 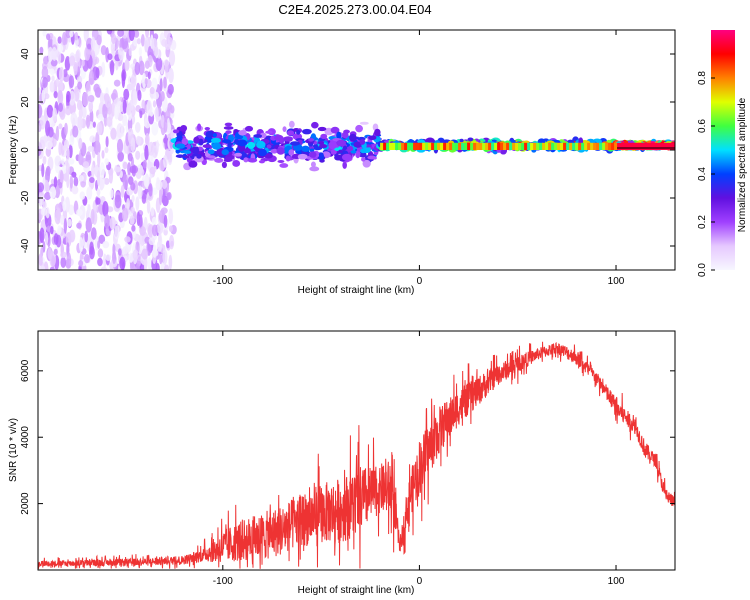 What do you see at coordinates (25, 102) in the screenshot?
I see `y-tick-label: 20` at bounding box center [25, 102].